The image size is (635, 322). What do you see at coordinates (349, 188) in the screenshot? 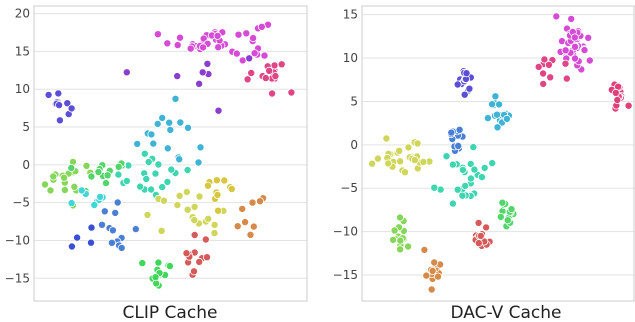
I see `dac-v-cache-y-tick-label: −5` at bounding box center [349, 188].